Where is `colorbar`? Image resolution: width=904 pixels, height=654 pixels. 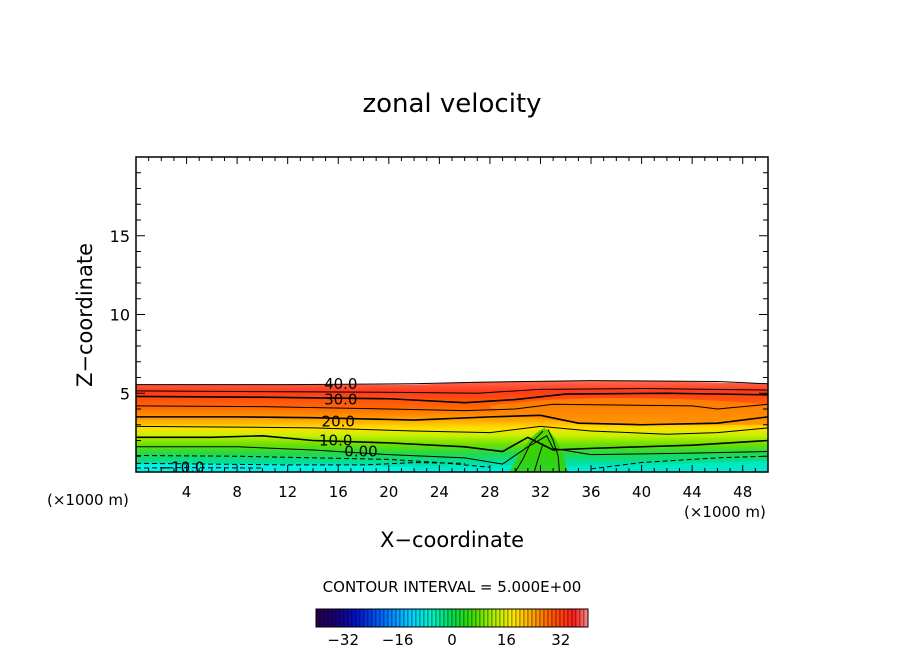 colorbar is located at coordinates (452, 618).